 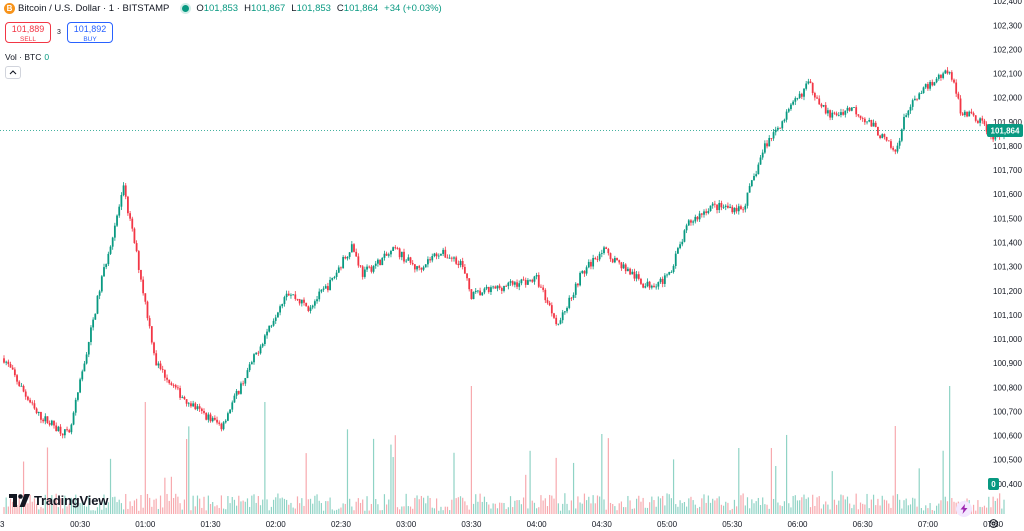 I want to click on collapse-legend-button, so click(x=13, y=72).